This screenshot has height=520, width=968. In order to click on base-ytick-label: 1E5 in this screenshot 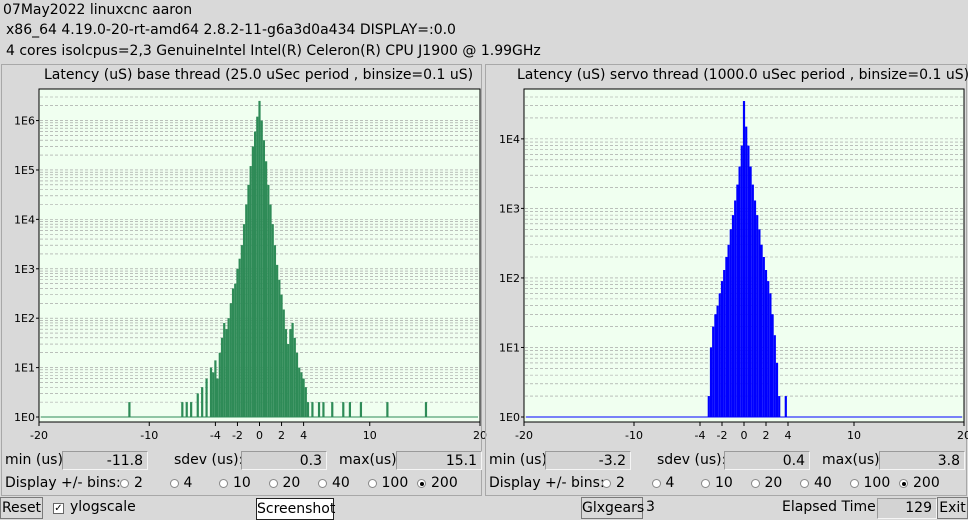, I will do `click(24, 170)`.